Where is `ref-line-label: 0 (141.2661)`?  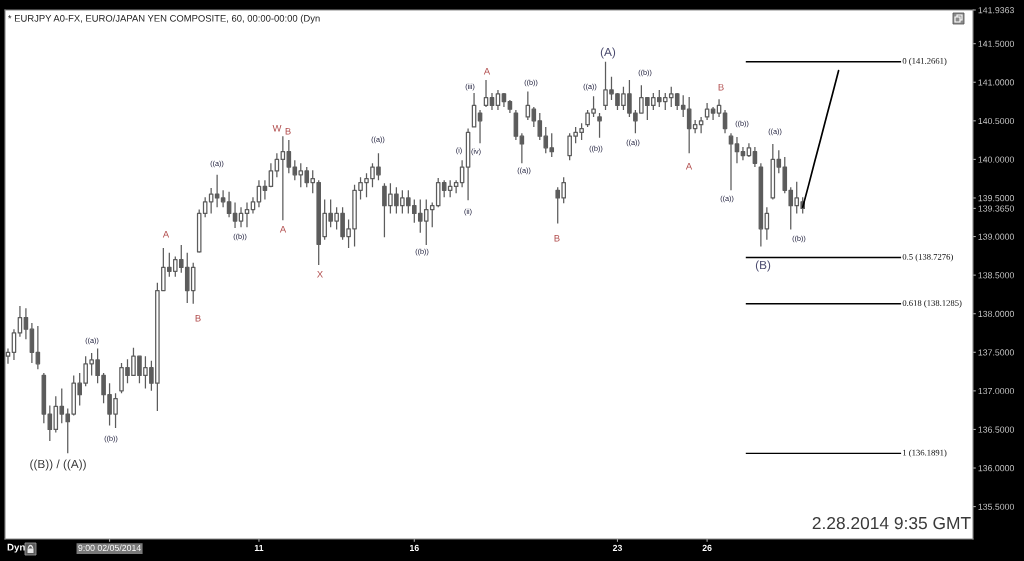
ref-line-label: 0 (141.2661) is located at coordinates (924, 61).